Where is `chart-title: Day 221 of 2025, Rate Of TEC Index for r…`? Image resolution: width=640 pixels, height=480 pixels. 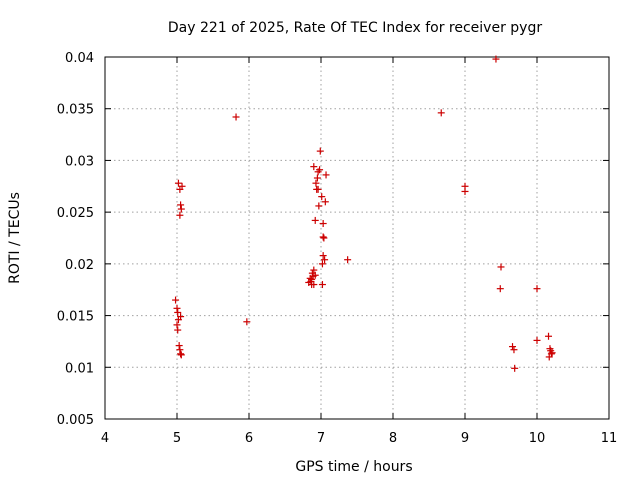
chart-title: Day 221 of 2025, Rate Of TEC Index for r… is located at coordinates (355, 28).